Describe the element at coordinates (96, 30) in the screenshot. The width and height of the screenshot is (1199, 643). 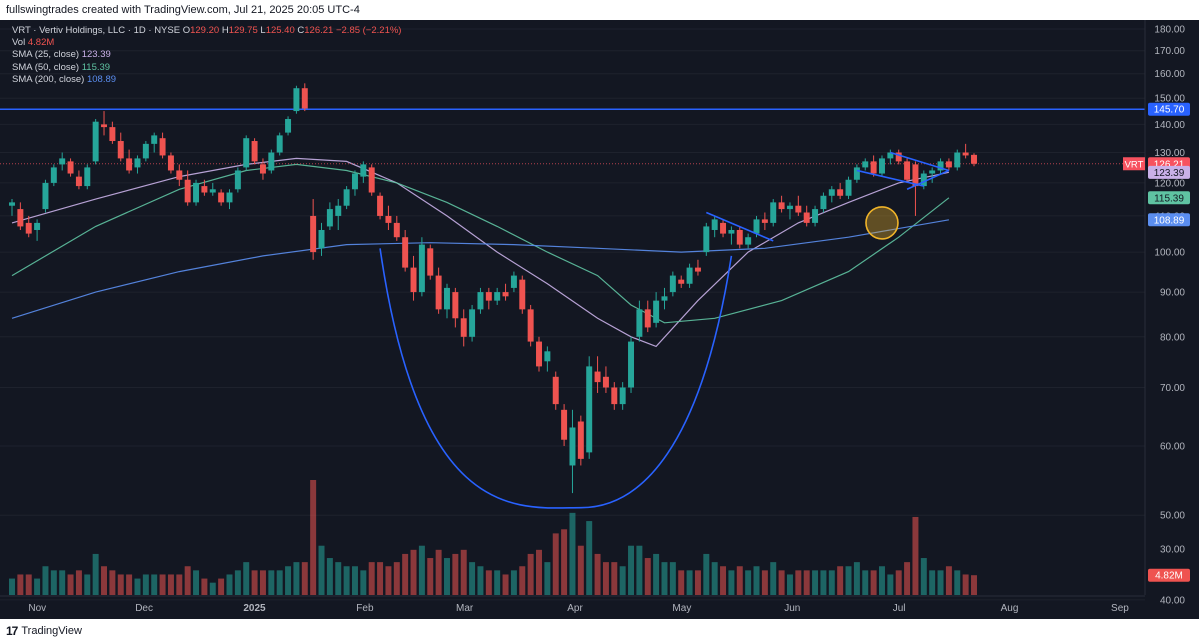
I see `legend-symbol: VRT · Vertiv Holdings, LLC · 1D · NYSE` at that location.